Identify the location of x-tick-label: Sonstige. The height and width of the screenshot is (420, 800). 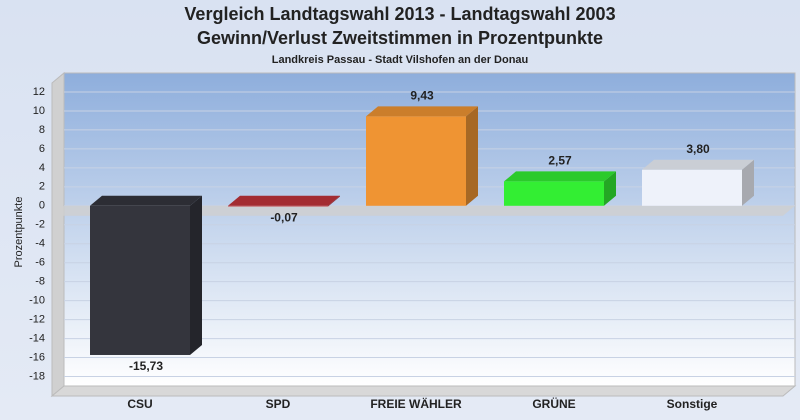
(692, 404).